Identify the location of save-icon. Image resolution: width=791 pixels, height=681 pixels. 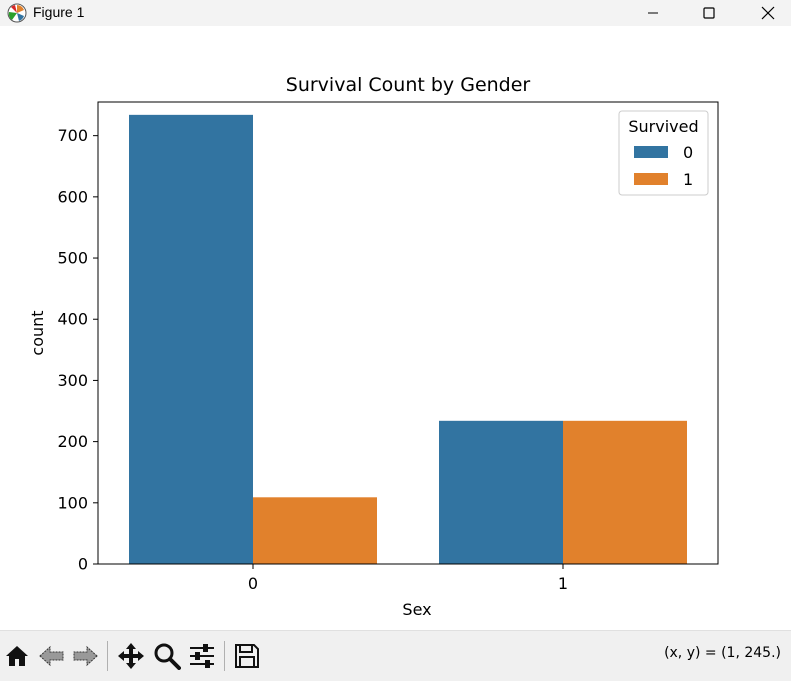
(247, 656).